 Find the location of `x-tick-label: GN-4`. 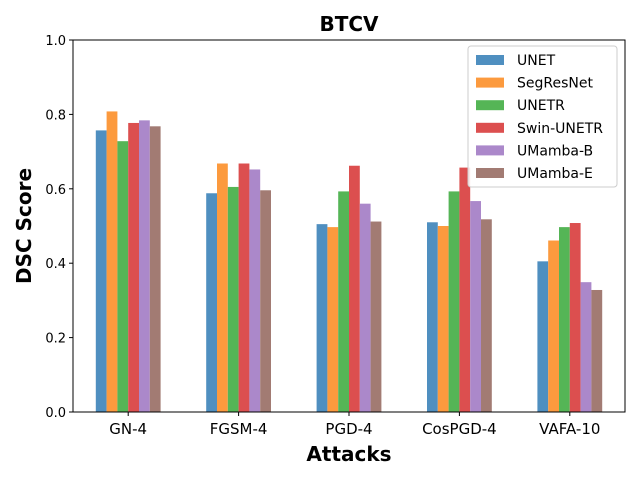

x-tick-label: GN-4 is located at coordinates (128, 429).